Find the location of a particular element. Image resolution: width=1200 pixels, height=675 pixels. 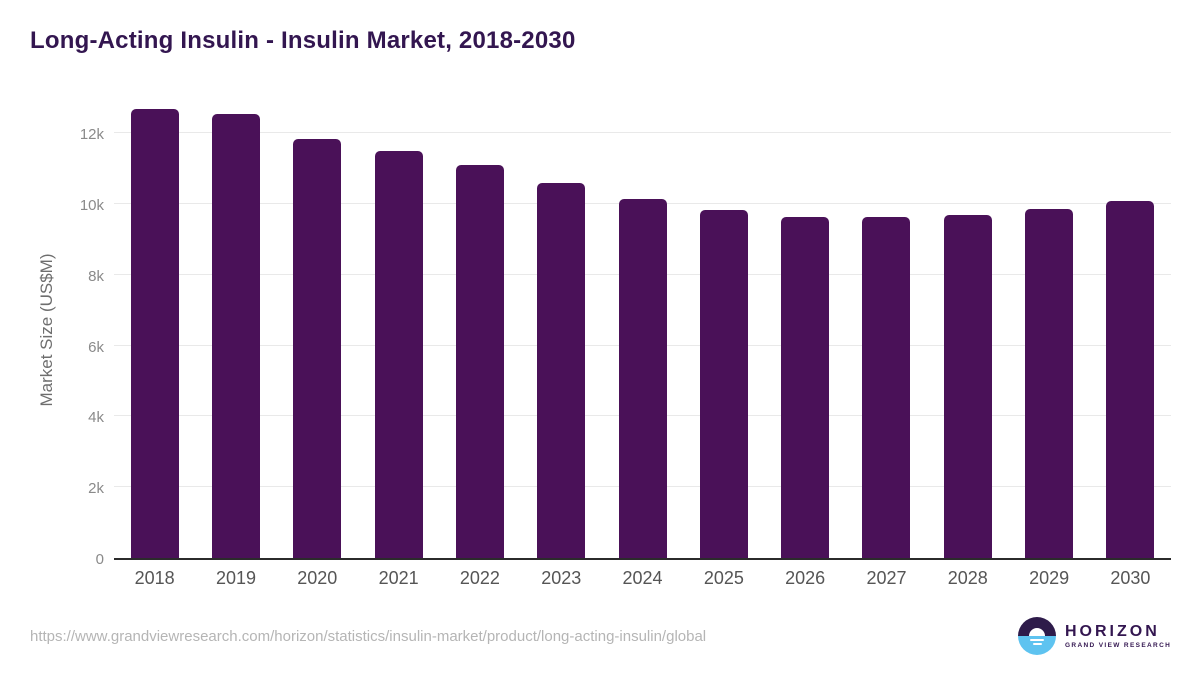

horizon-logo-text: HORIZON GRAND VIEW RESEARCH is located at coordinates (1118, 636).